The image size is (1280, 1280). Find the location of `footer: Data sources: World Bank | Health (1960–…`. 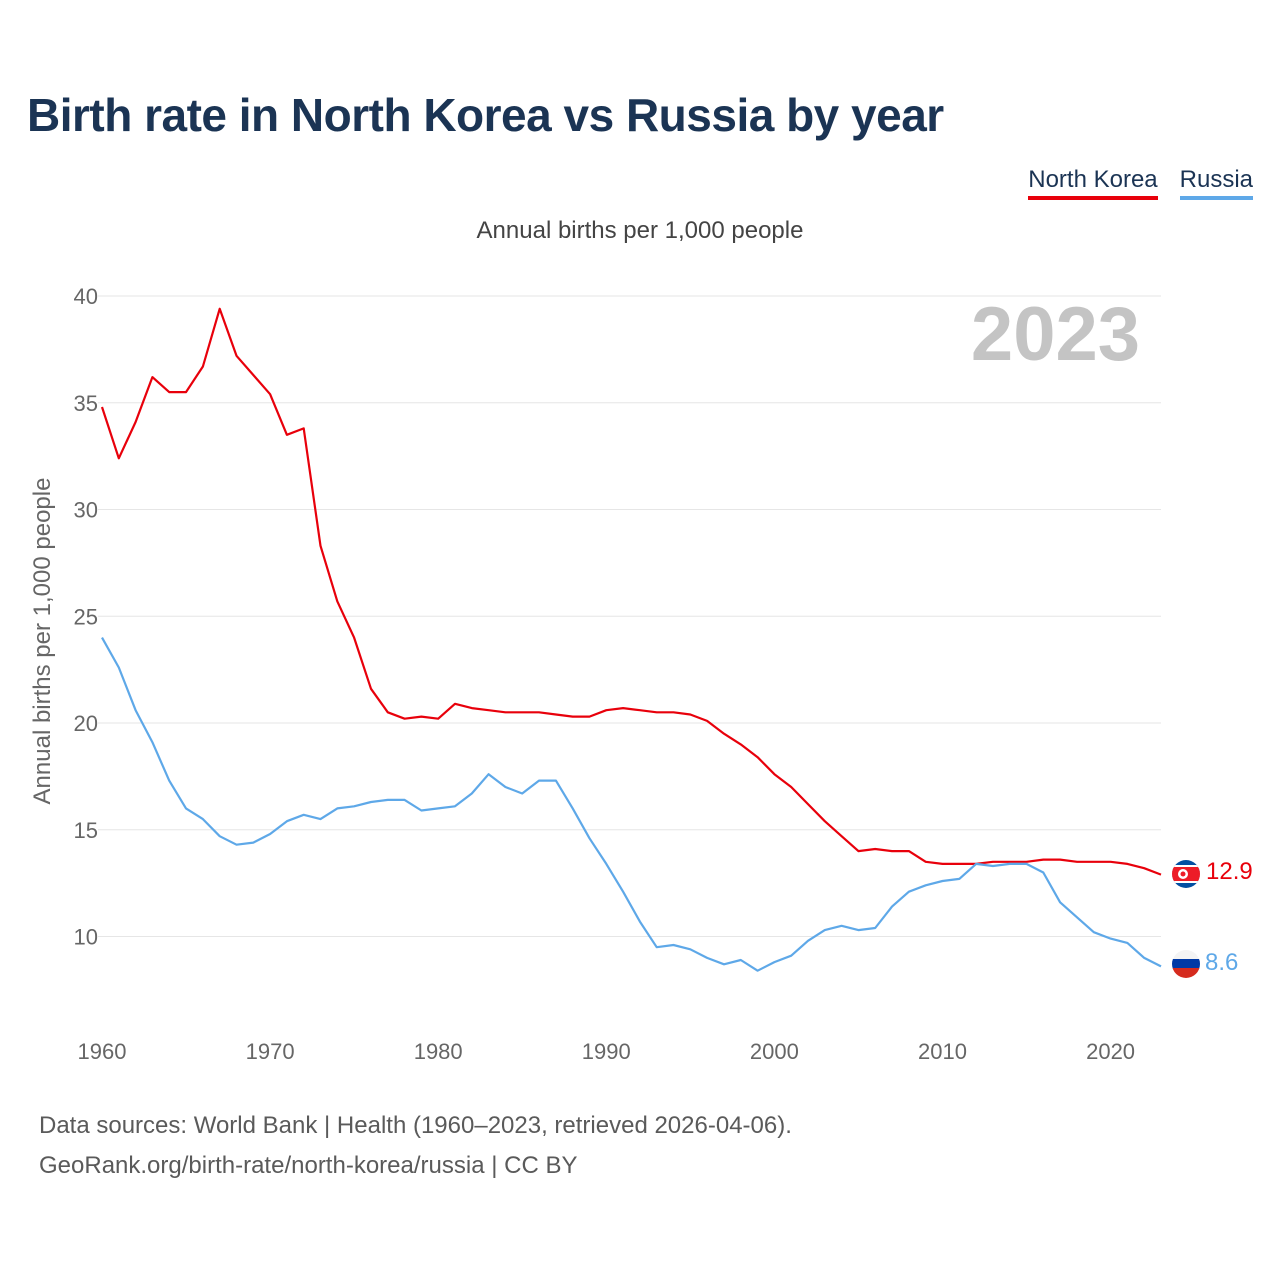

footer: Data sources: World Bank | Health (1960–… is located at coordinates (415, 1146).